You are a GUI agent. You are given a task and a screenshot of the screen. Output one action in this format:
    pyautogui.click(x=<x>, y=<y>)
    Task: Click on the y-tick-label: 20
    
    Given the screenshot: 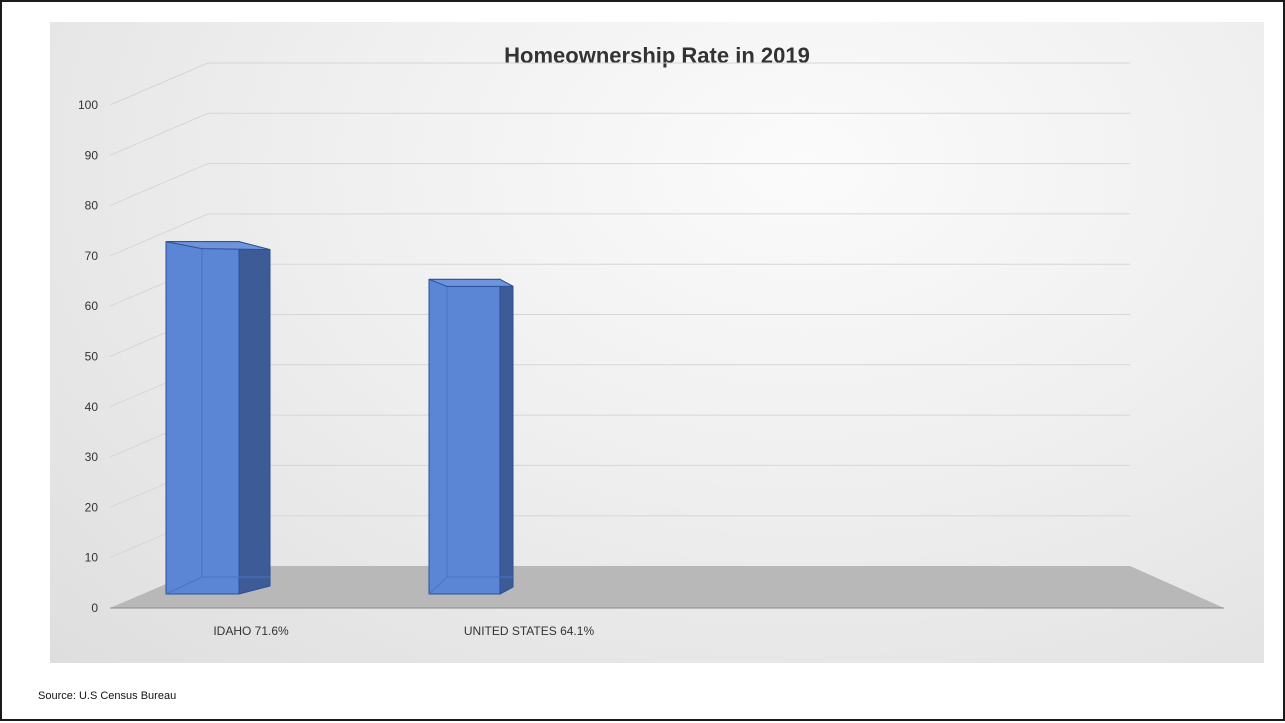 What is the action you would take?
    pyautogui.click(x=92, y=507)
    